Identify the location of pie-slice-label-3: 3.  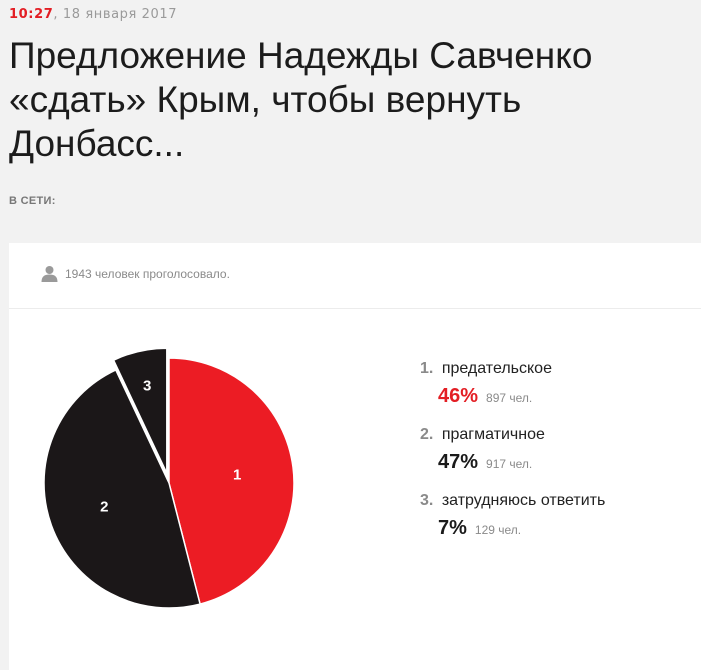
(147, 385).